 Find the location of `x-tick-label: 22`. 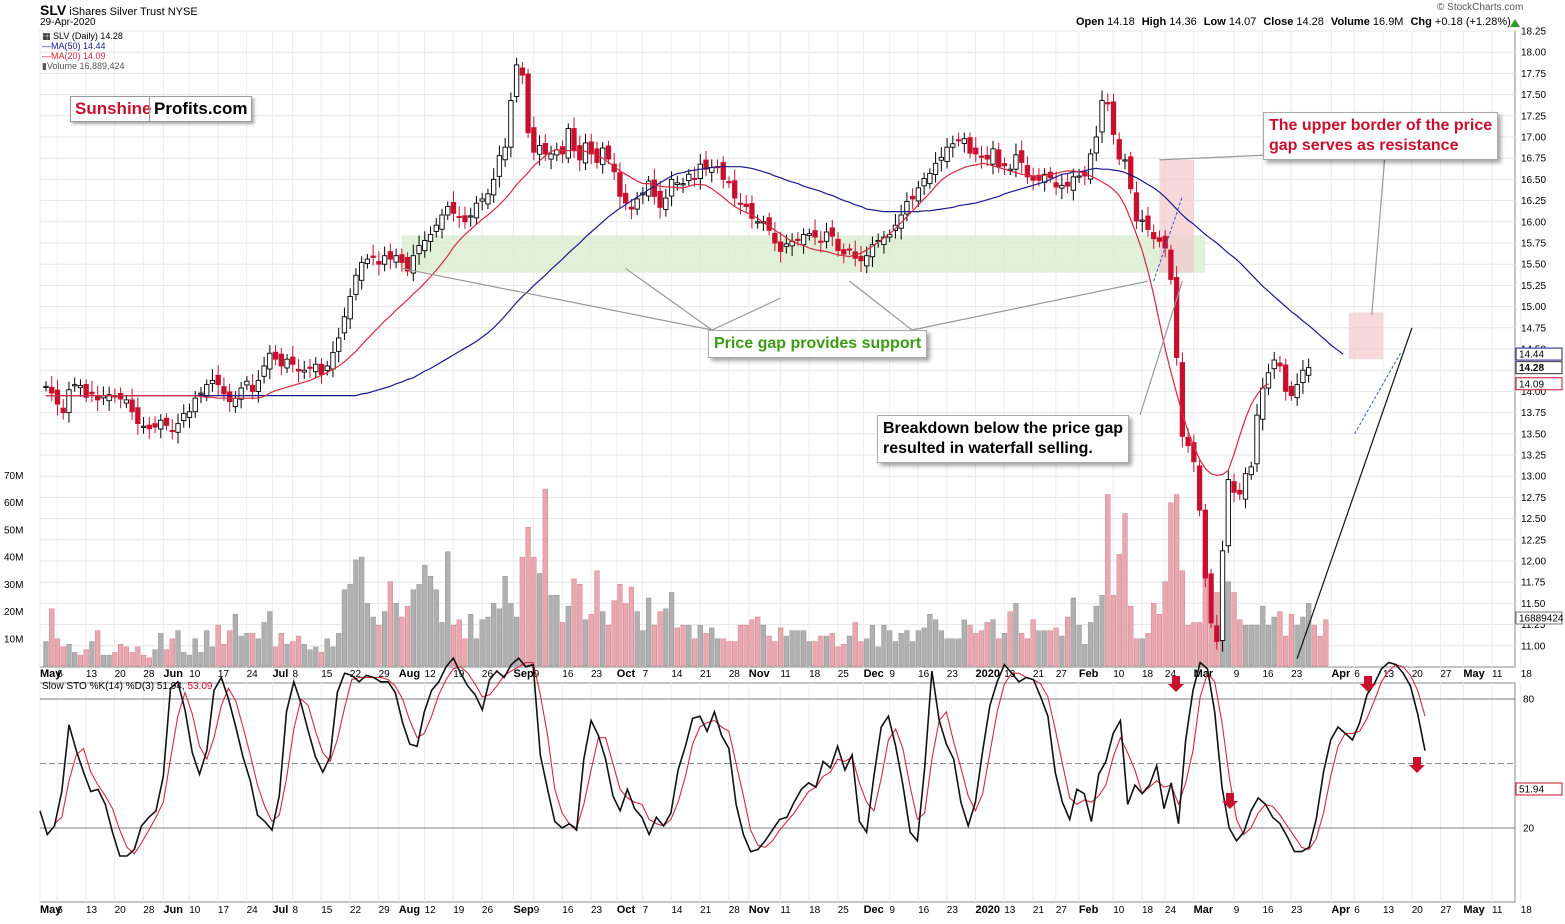

x-tick-label: 22 is located at coordinates (356, 674).